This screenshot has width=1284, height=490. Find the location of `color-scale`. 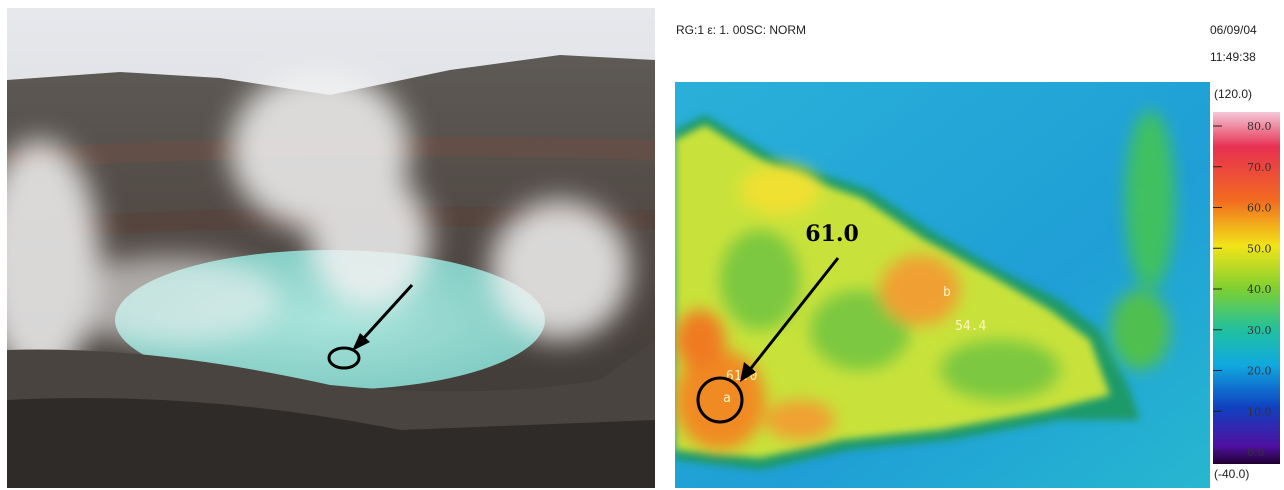

color-scale is located at coordinates (1246, 288).